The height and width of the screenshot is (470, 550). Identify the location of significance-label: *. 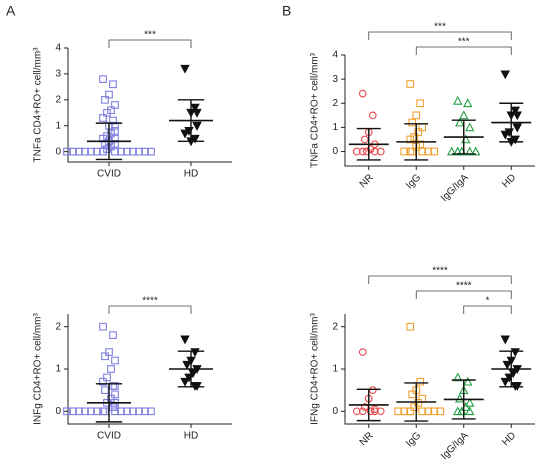
(488, 301).